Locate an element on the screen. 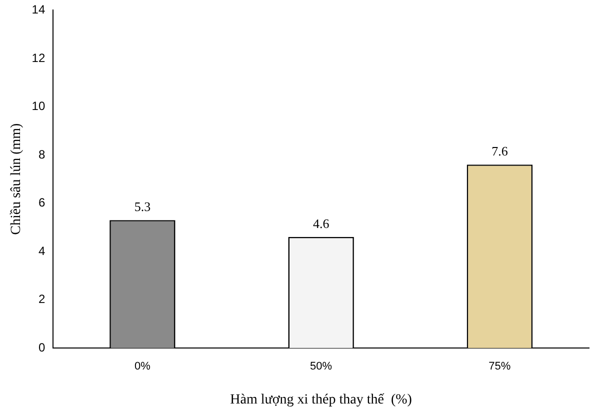 Image resolution: width=593 pixels, height=414 pixels. y-tick-label: 12 is located at coordinates (39, 57).